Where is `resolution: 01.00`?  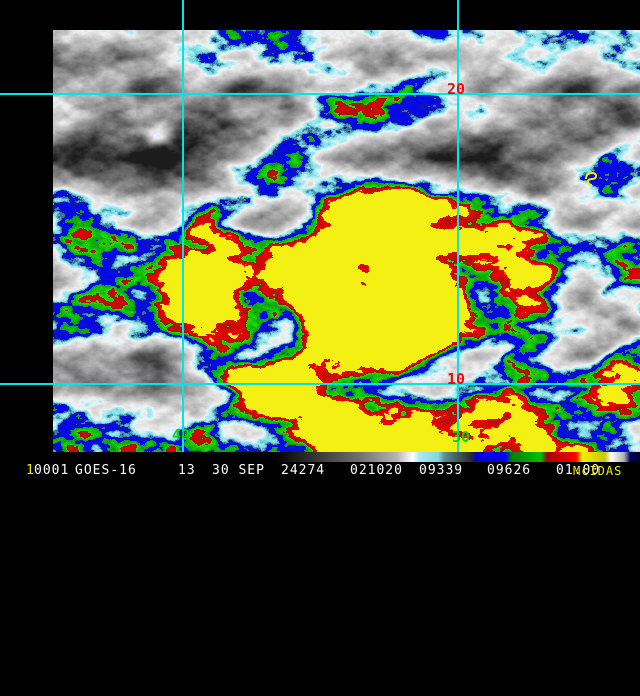 resolution: 01.00 is located at coordinates (578, 470).